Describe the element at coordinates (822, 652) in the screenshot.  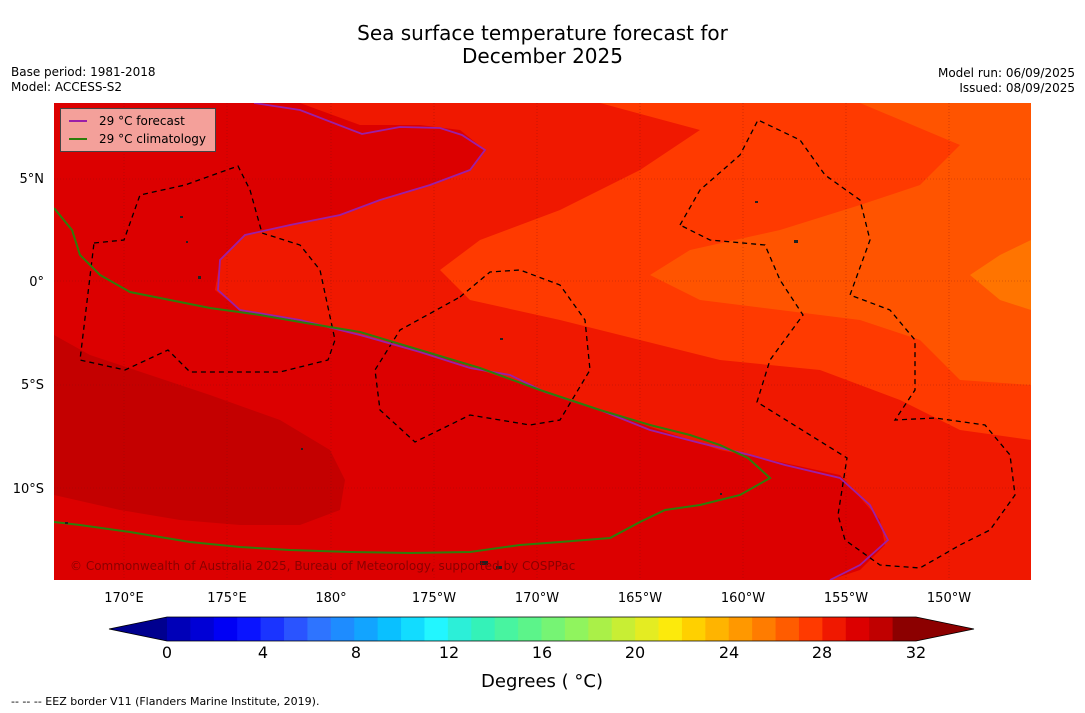
I see `cb-tick-28: 28` at that location.